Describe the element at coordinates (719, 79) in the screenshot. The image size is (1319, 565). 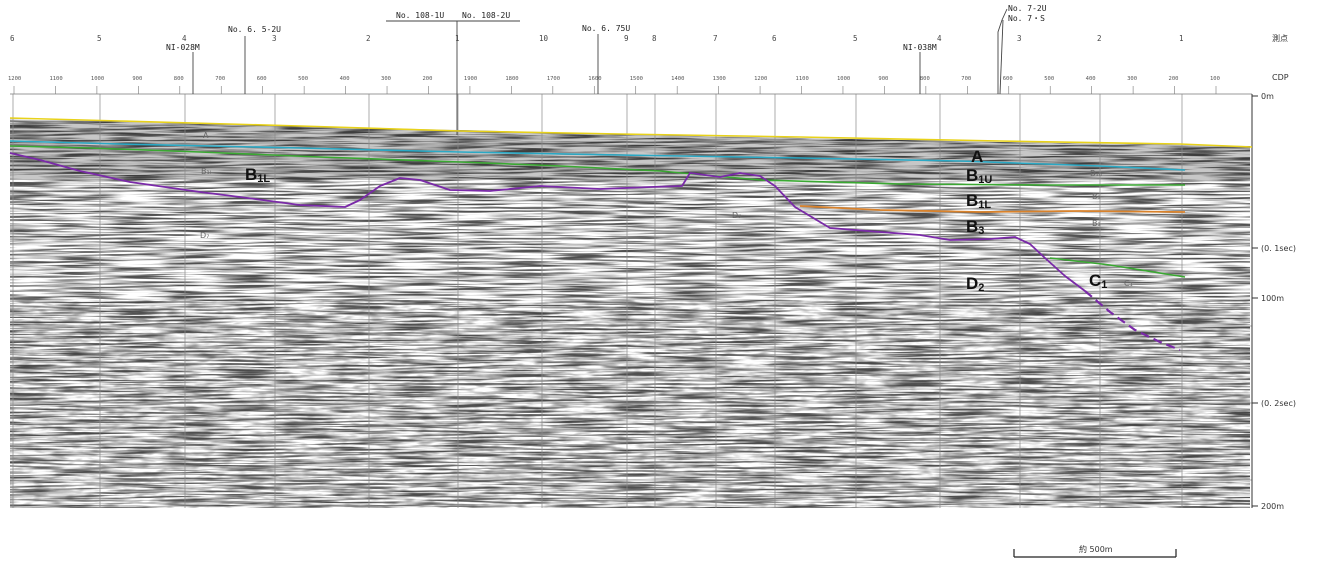
I see `cdp-tick-label: 1300` at that location.